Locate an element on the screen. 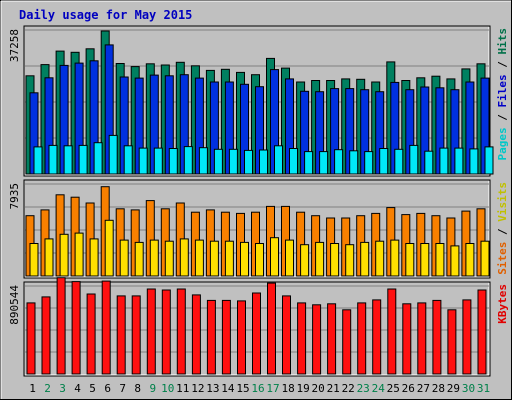 The height and width of the screenshot is (400, 512). x-tick-label: 12 is located at coordinates (197, 388).